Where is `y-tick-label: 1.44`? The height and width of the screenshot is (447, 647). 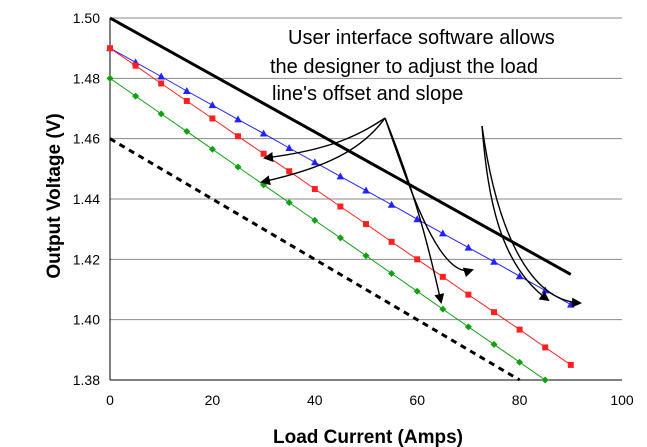 y-tick-label: 1.44 is located at coordinates (86, 199).